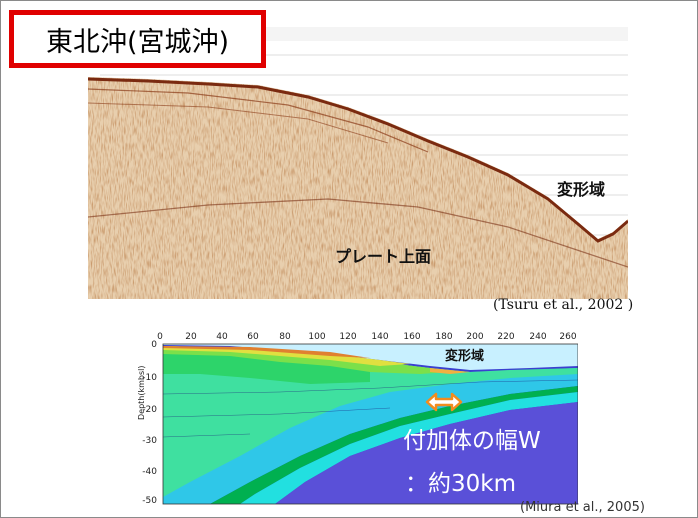  I want to click on y-tick-40: -40, so click(149, 472).